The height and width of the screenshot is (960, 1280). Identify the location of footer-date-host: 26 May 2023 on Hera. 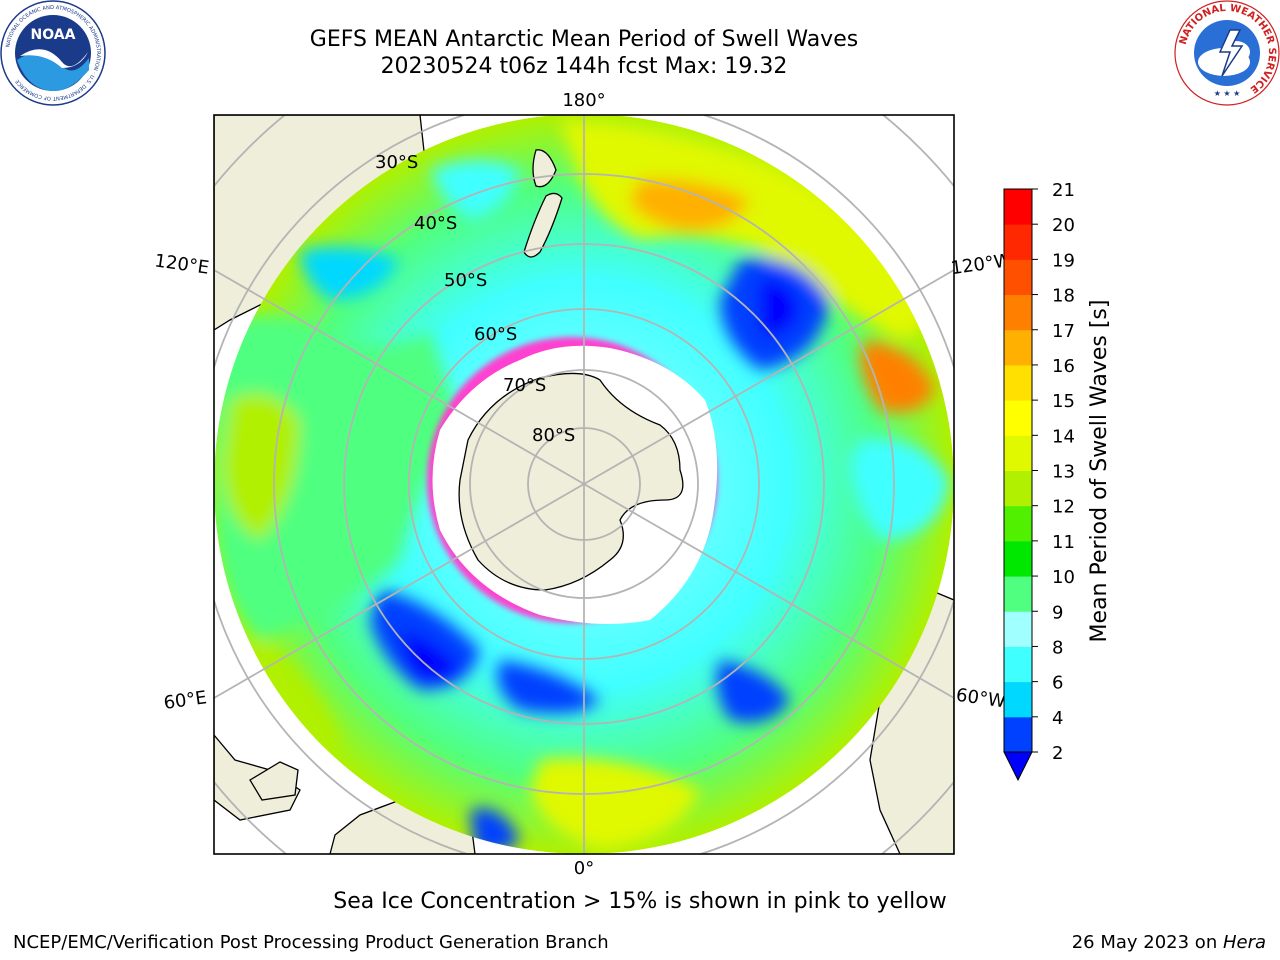
(1169, 942).